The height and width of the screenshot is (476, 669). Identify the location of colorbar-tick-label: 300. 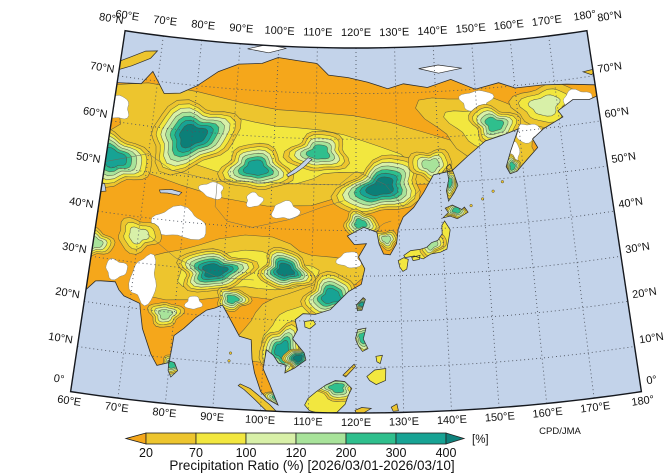
(396, 453).